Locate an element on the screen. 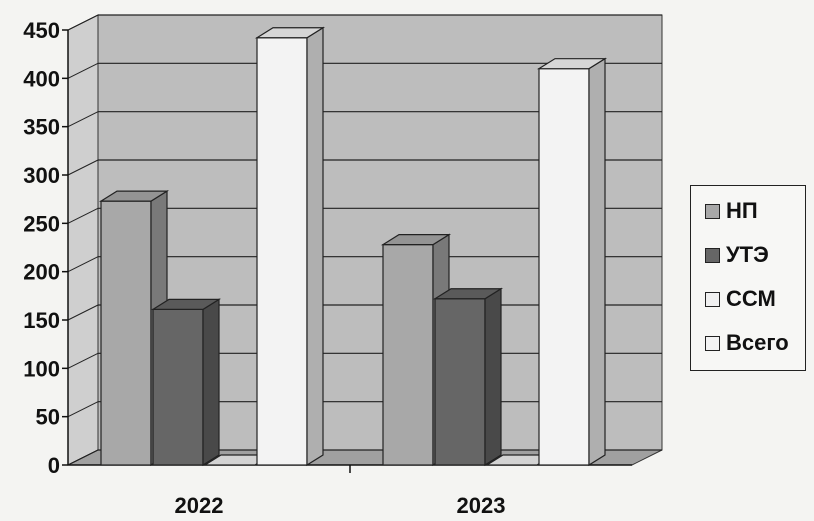  y-tick-label: 150 is located at coordinates (41, 320).